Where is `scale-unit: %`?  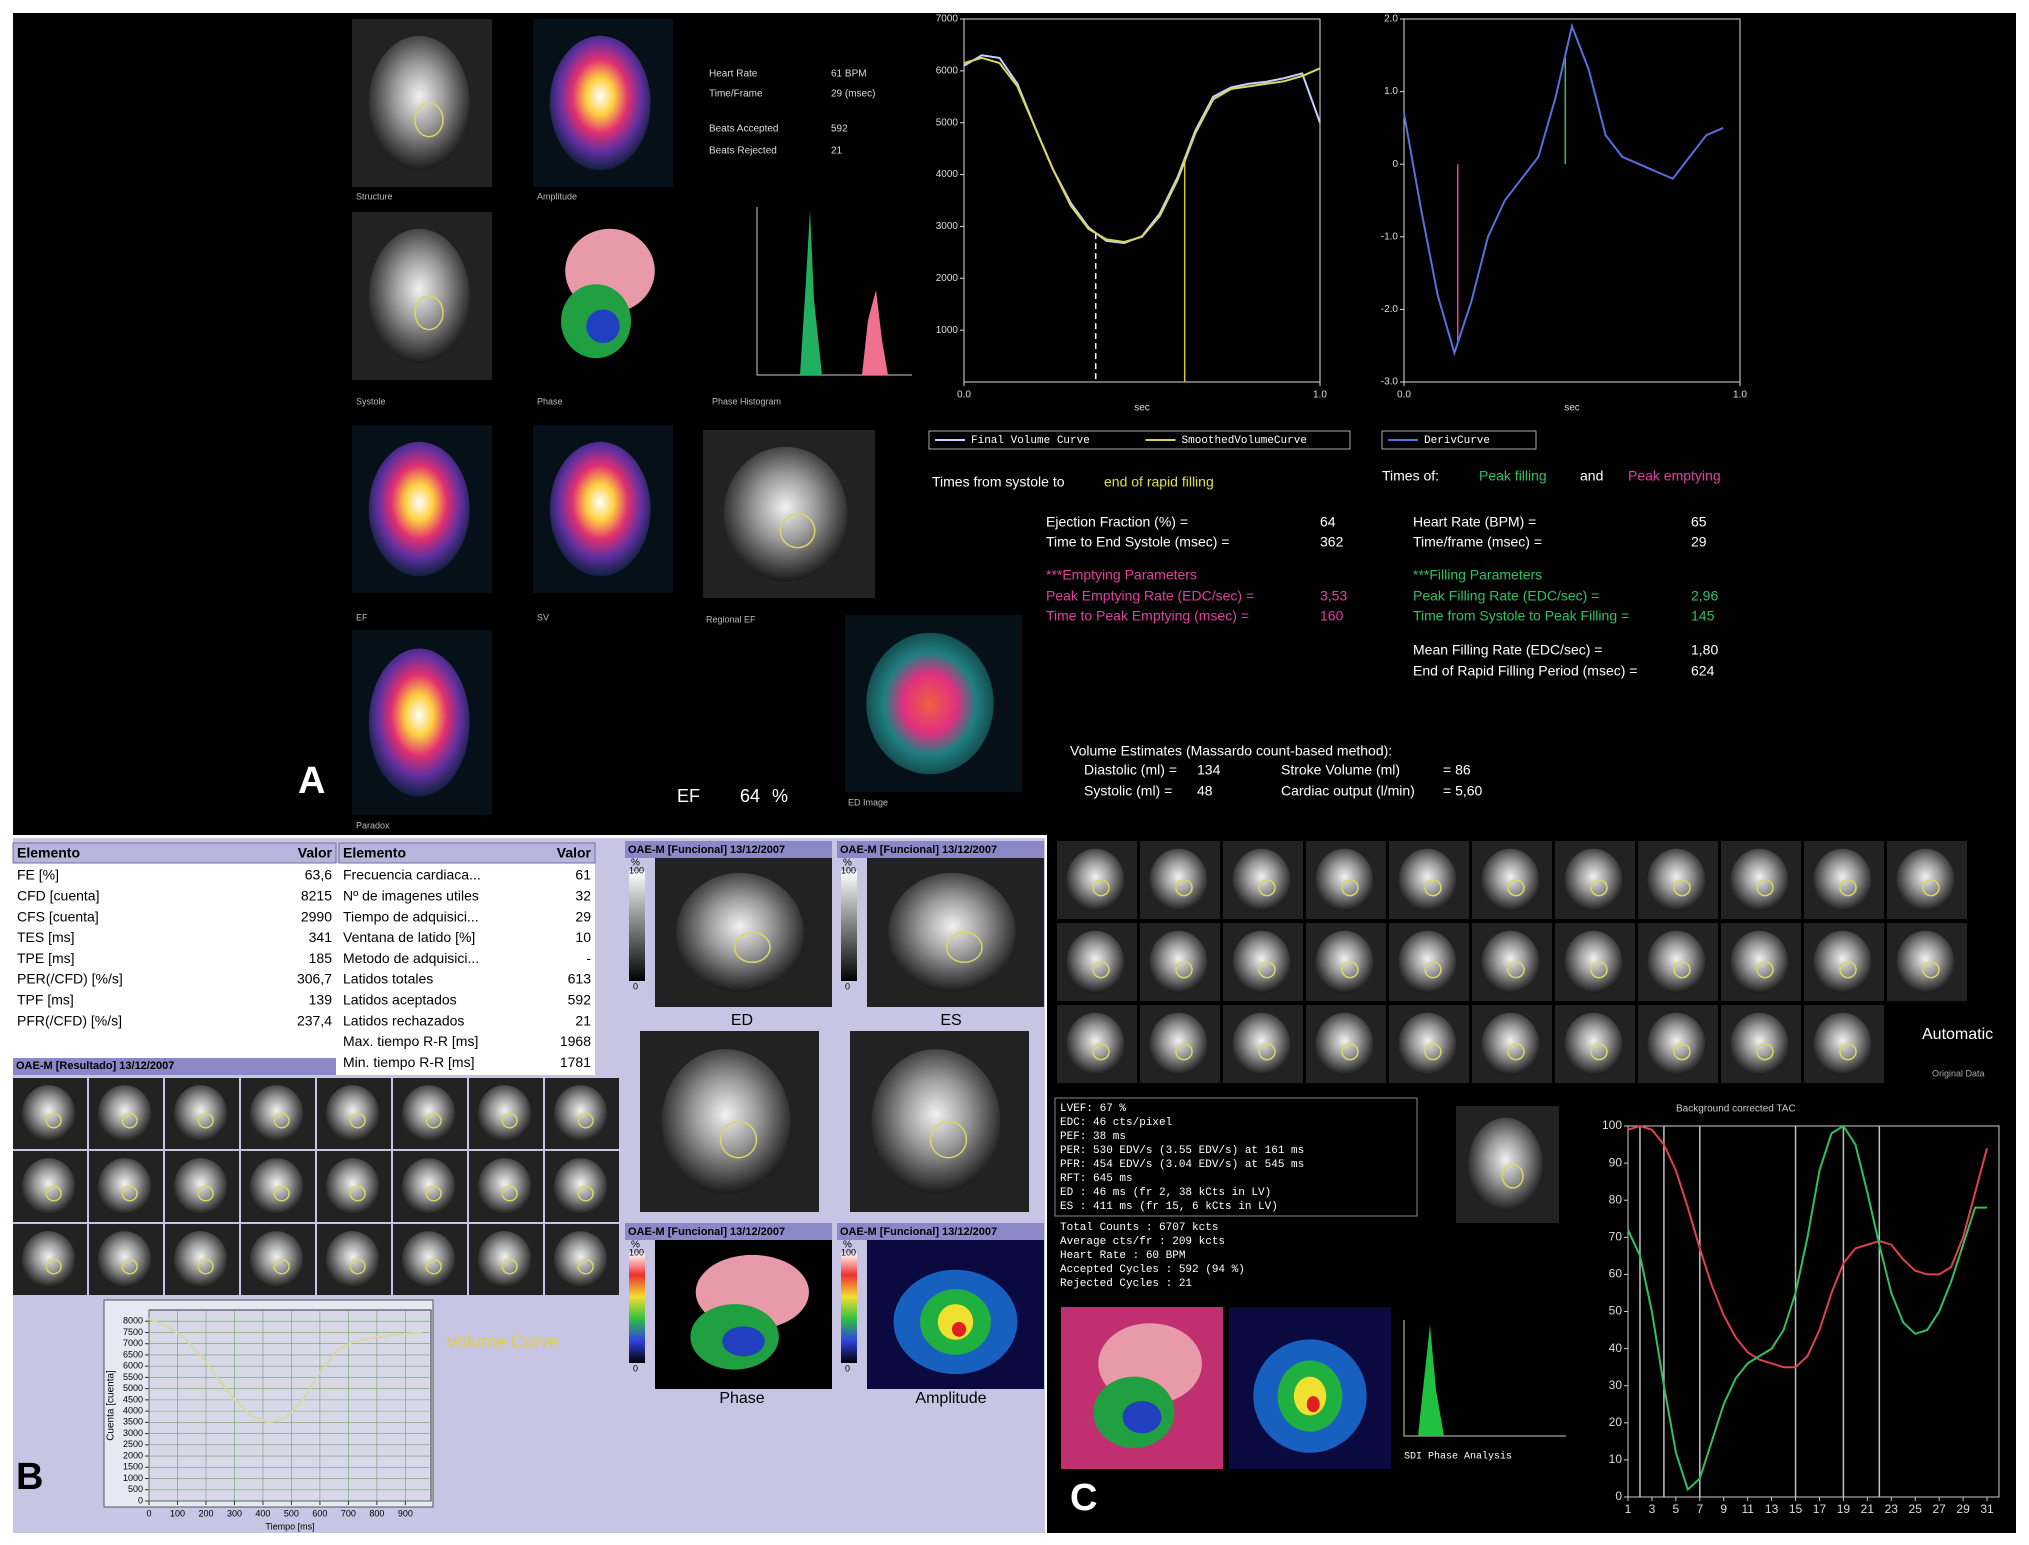
scale-unit: % is located at coordinates (635, 863).